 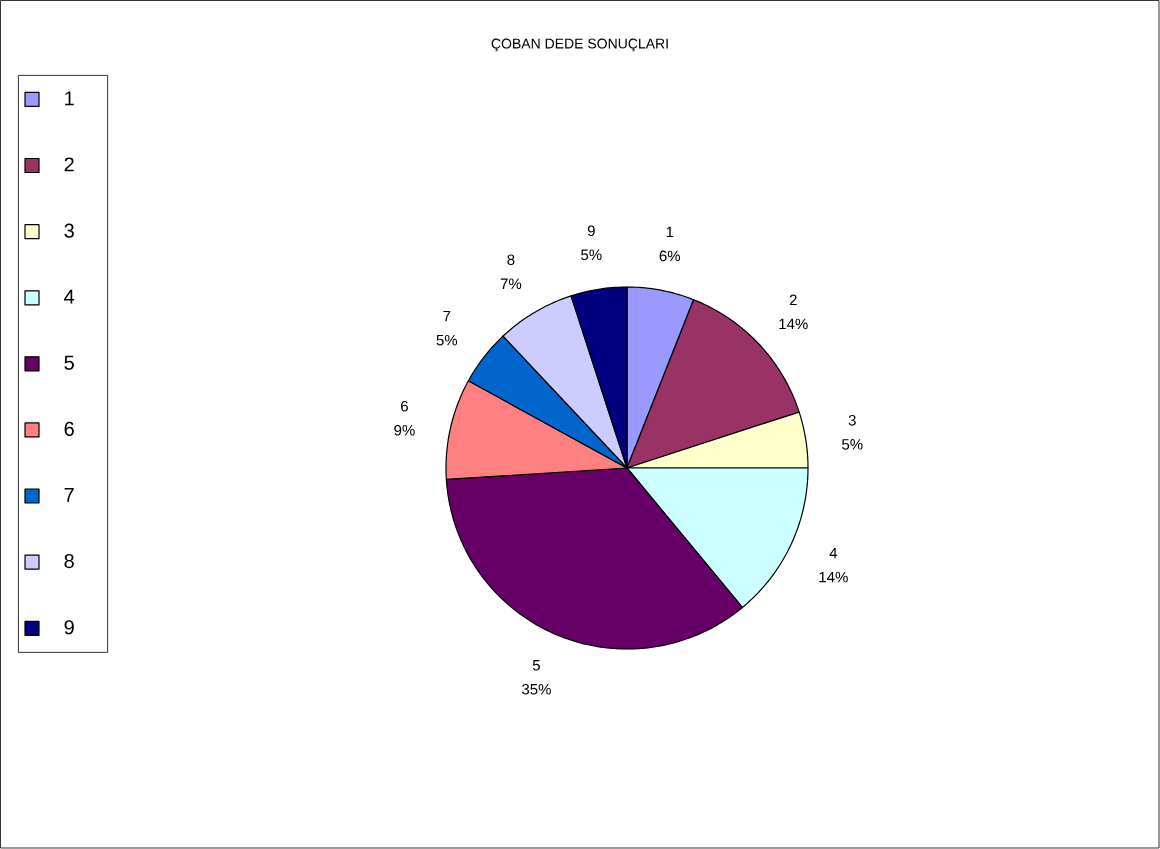 I want to click on legend-label: 6, so click(x=69, y=428).